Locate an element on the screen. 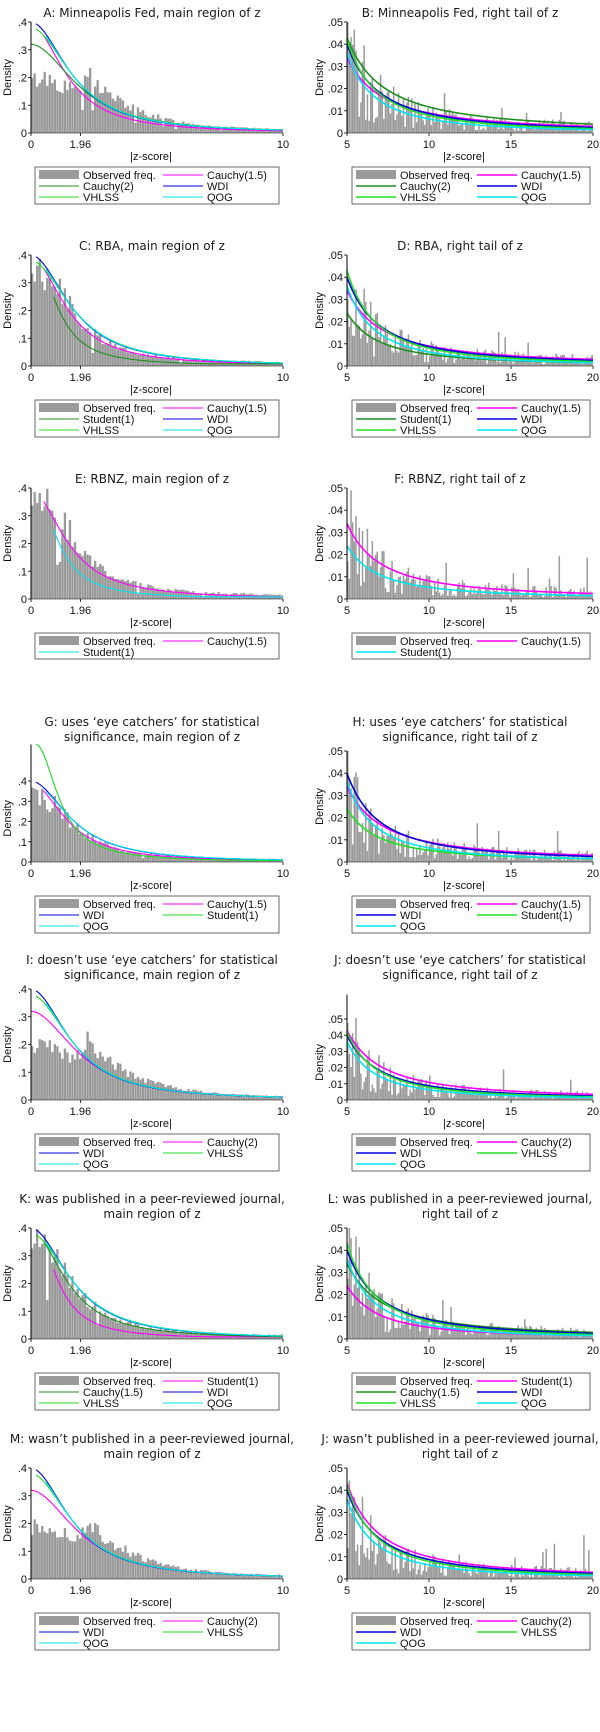 The image size is (600, 1732). legend-swatch-histogram is located at coordinates (59, 1620).